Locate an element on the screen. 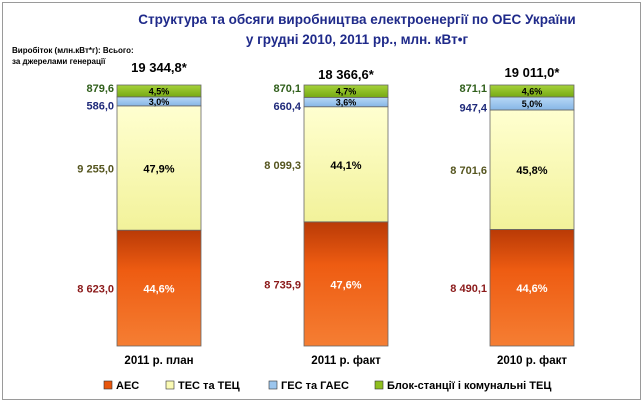  category-label-1: 2011 р. план is located at coordinates (158, 361).